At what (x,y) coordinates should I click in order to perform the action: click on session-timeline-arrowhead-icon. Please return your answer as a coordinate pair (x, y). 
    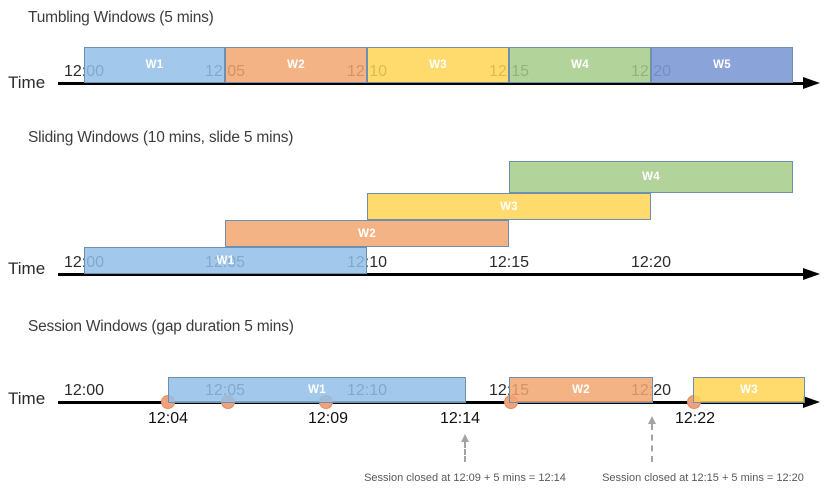
    Looking at the image, I should click on (811, 402).